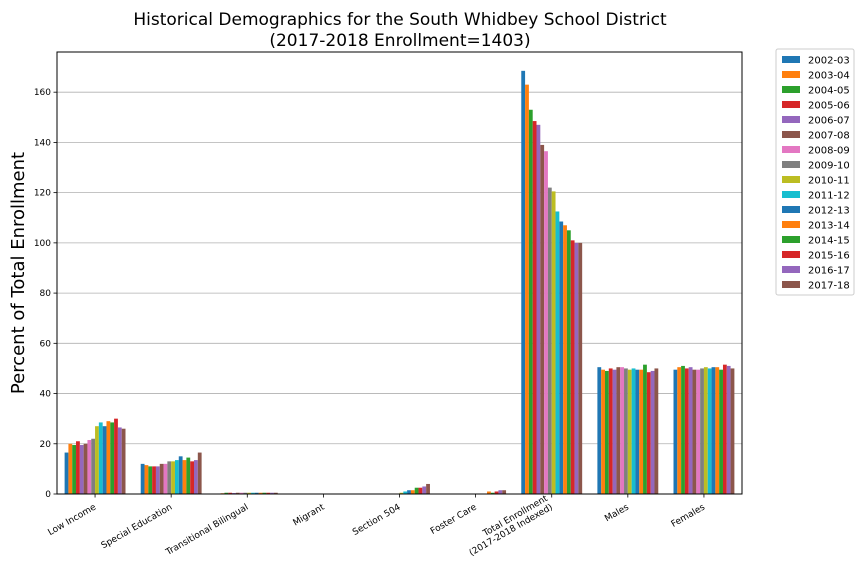 The height and width of the screenshot is (576, 864). I want to click on legend-entry: 2009-10, so click(829, 166).